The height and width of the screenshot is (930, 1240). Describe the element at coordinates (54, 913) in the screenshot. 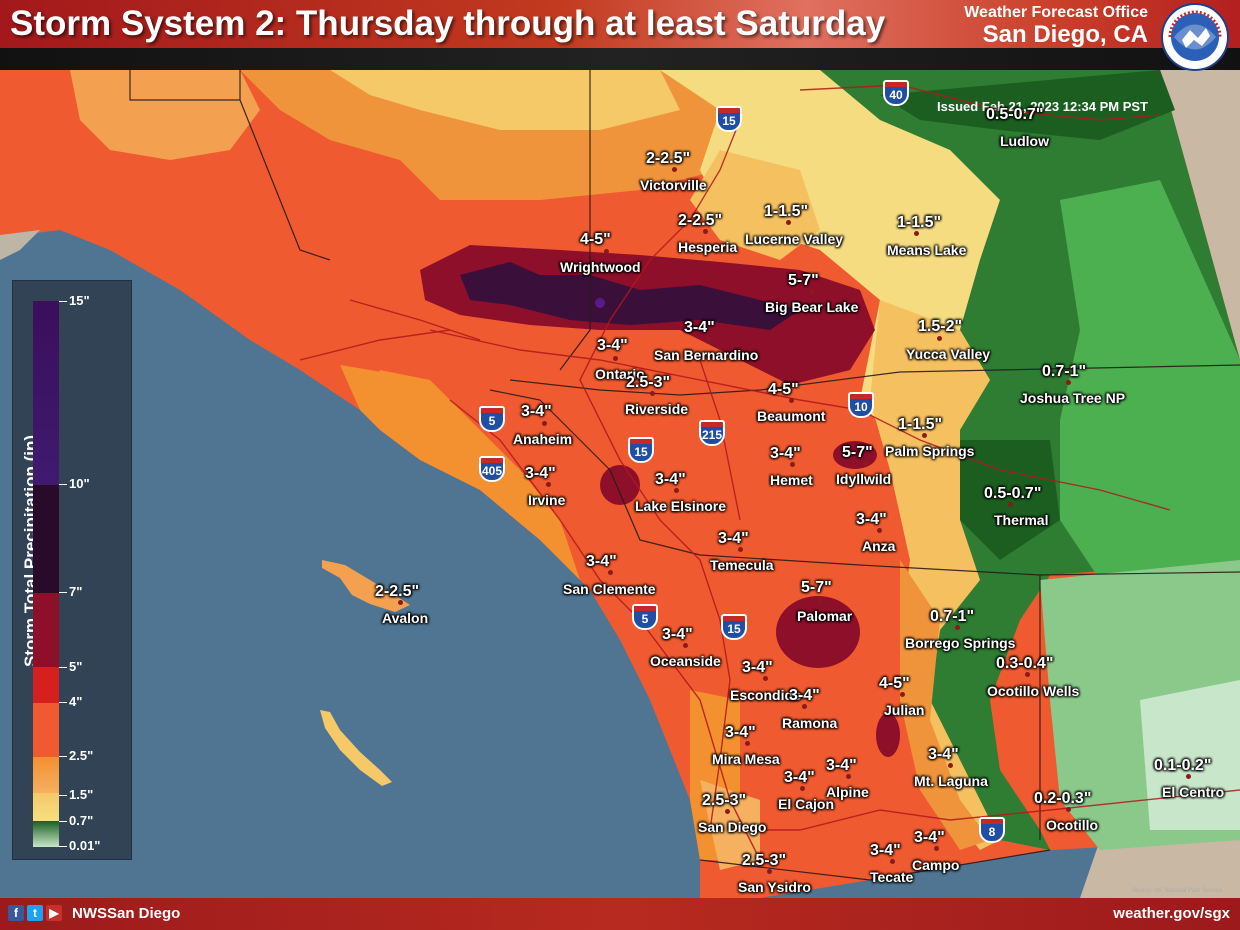

I see `youtube-icon: ▶` at that location.